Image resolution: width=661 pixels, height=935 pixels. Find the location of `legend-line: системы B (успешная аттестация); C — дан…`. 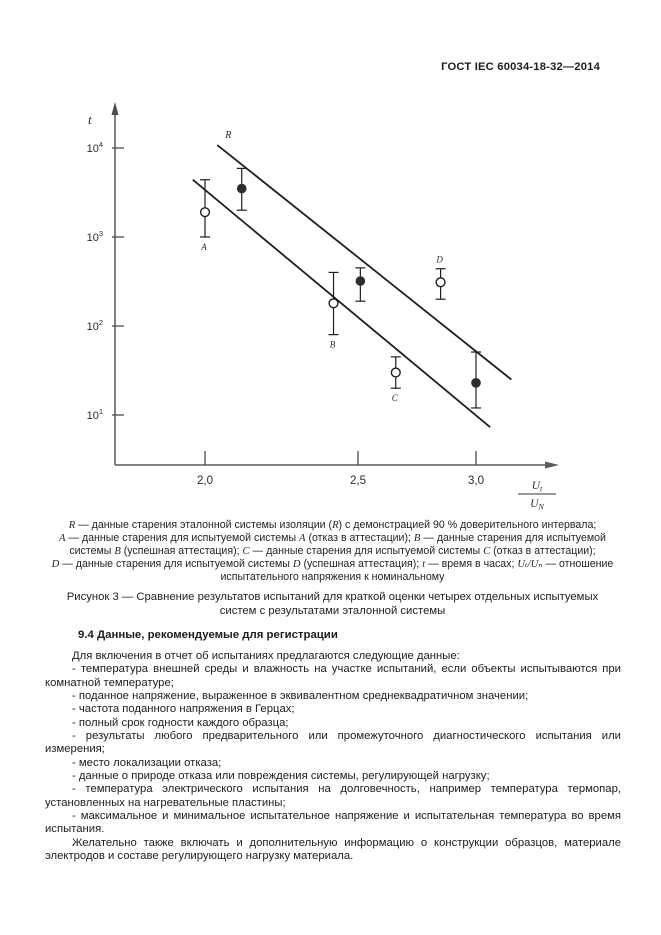

legend-line: системы B (успешная аттестация); C — дан… is located at coordinates (332, 551).